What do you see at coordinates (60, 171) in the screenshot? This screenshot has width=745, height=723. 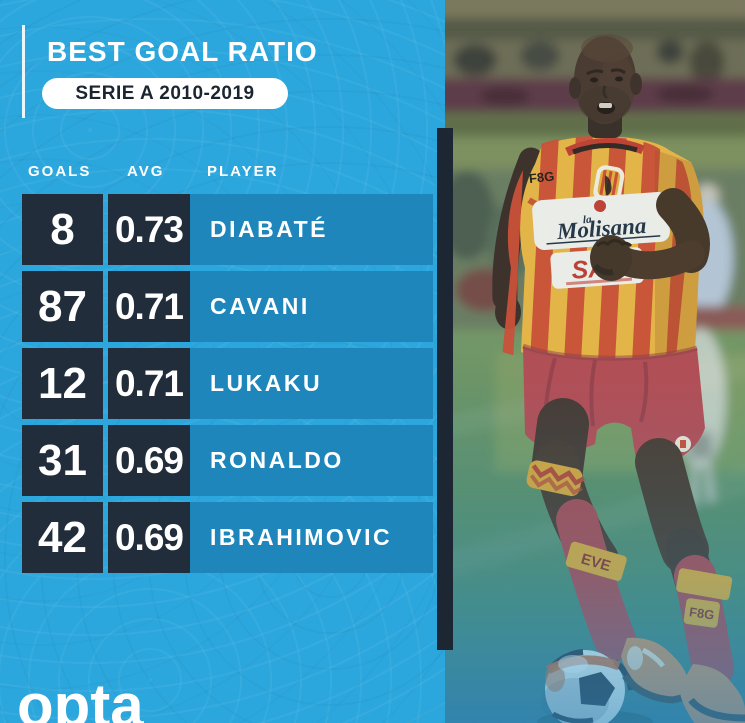 I see `column-header-goals: GOALS` at bounding box center [60, 171].